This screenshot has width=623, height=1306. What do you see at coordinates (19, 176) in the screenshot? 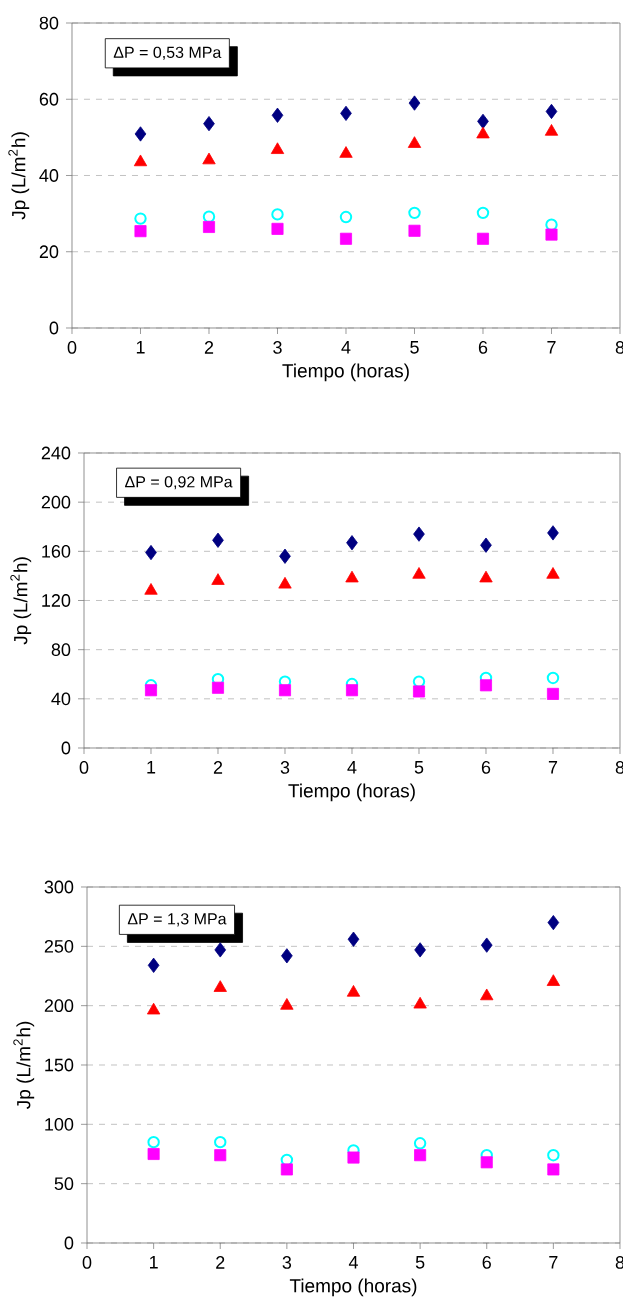
I see `y-axis-title: Jp (L/m$^{2}$h)` at bounding box center [19, 176].